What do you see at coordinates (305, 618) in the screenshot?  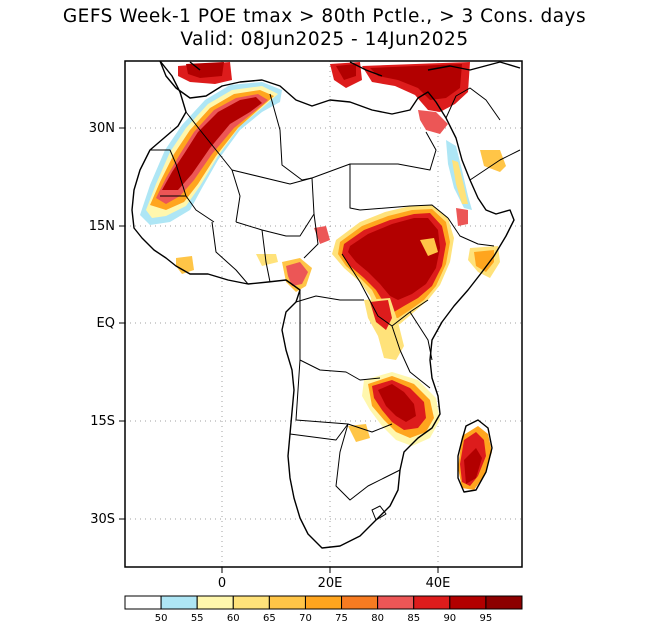 I see `colorbar-label: 70` at bounding box center [305, 618].